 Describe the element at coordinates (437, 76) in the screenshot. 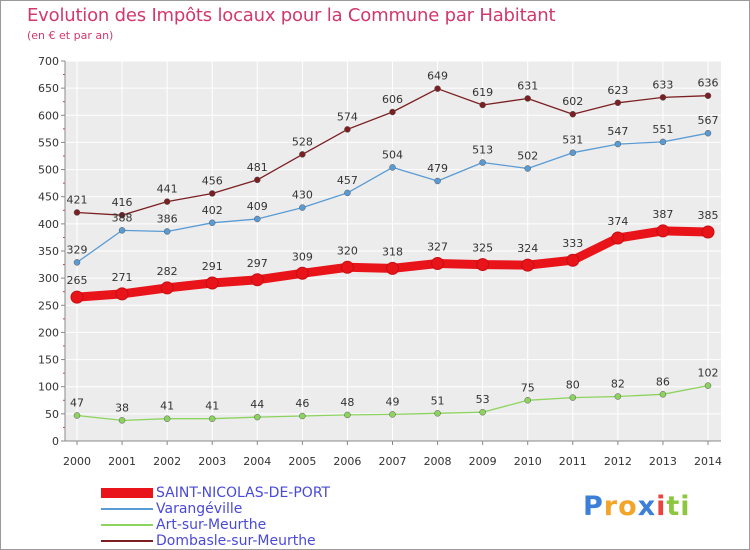

I see `data-label: 649` at that location.